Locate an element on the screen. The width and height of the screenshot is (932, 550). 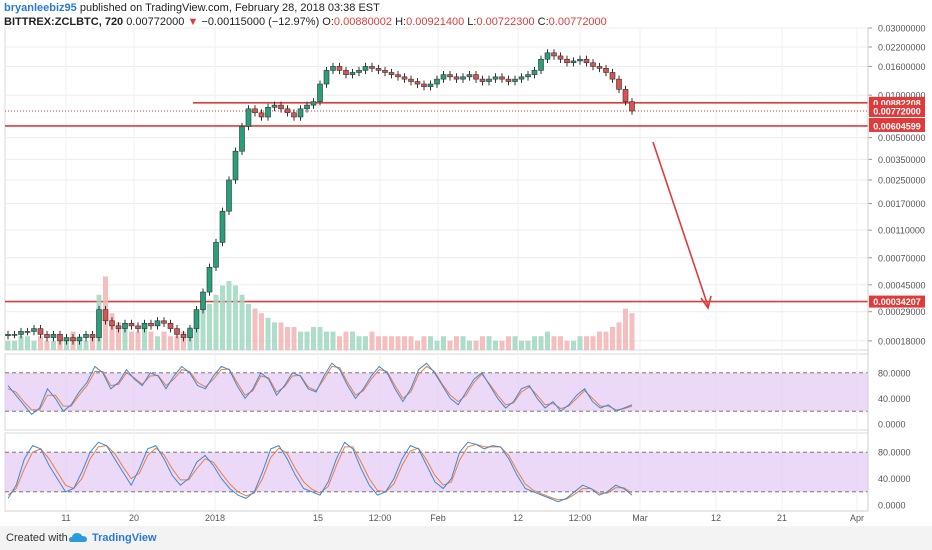
open-value: 0.00880002 is located at coordinates (363, 22).